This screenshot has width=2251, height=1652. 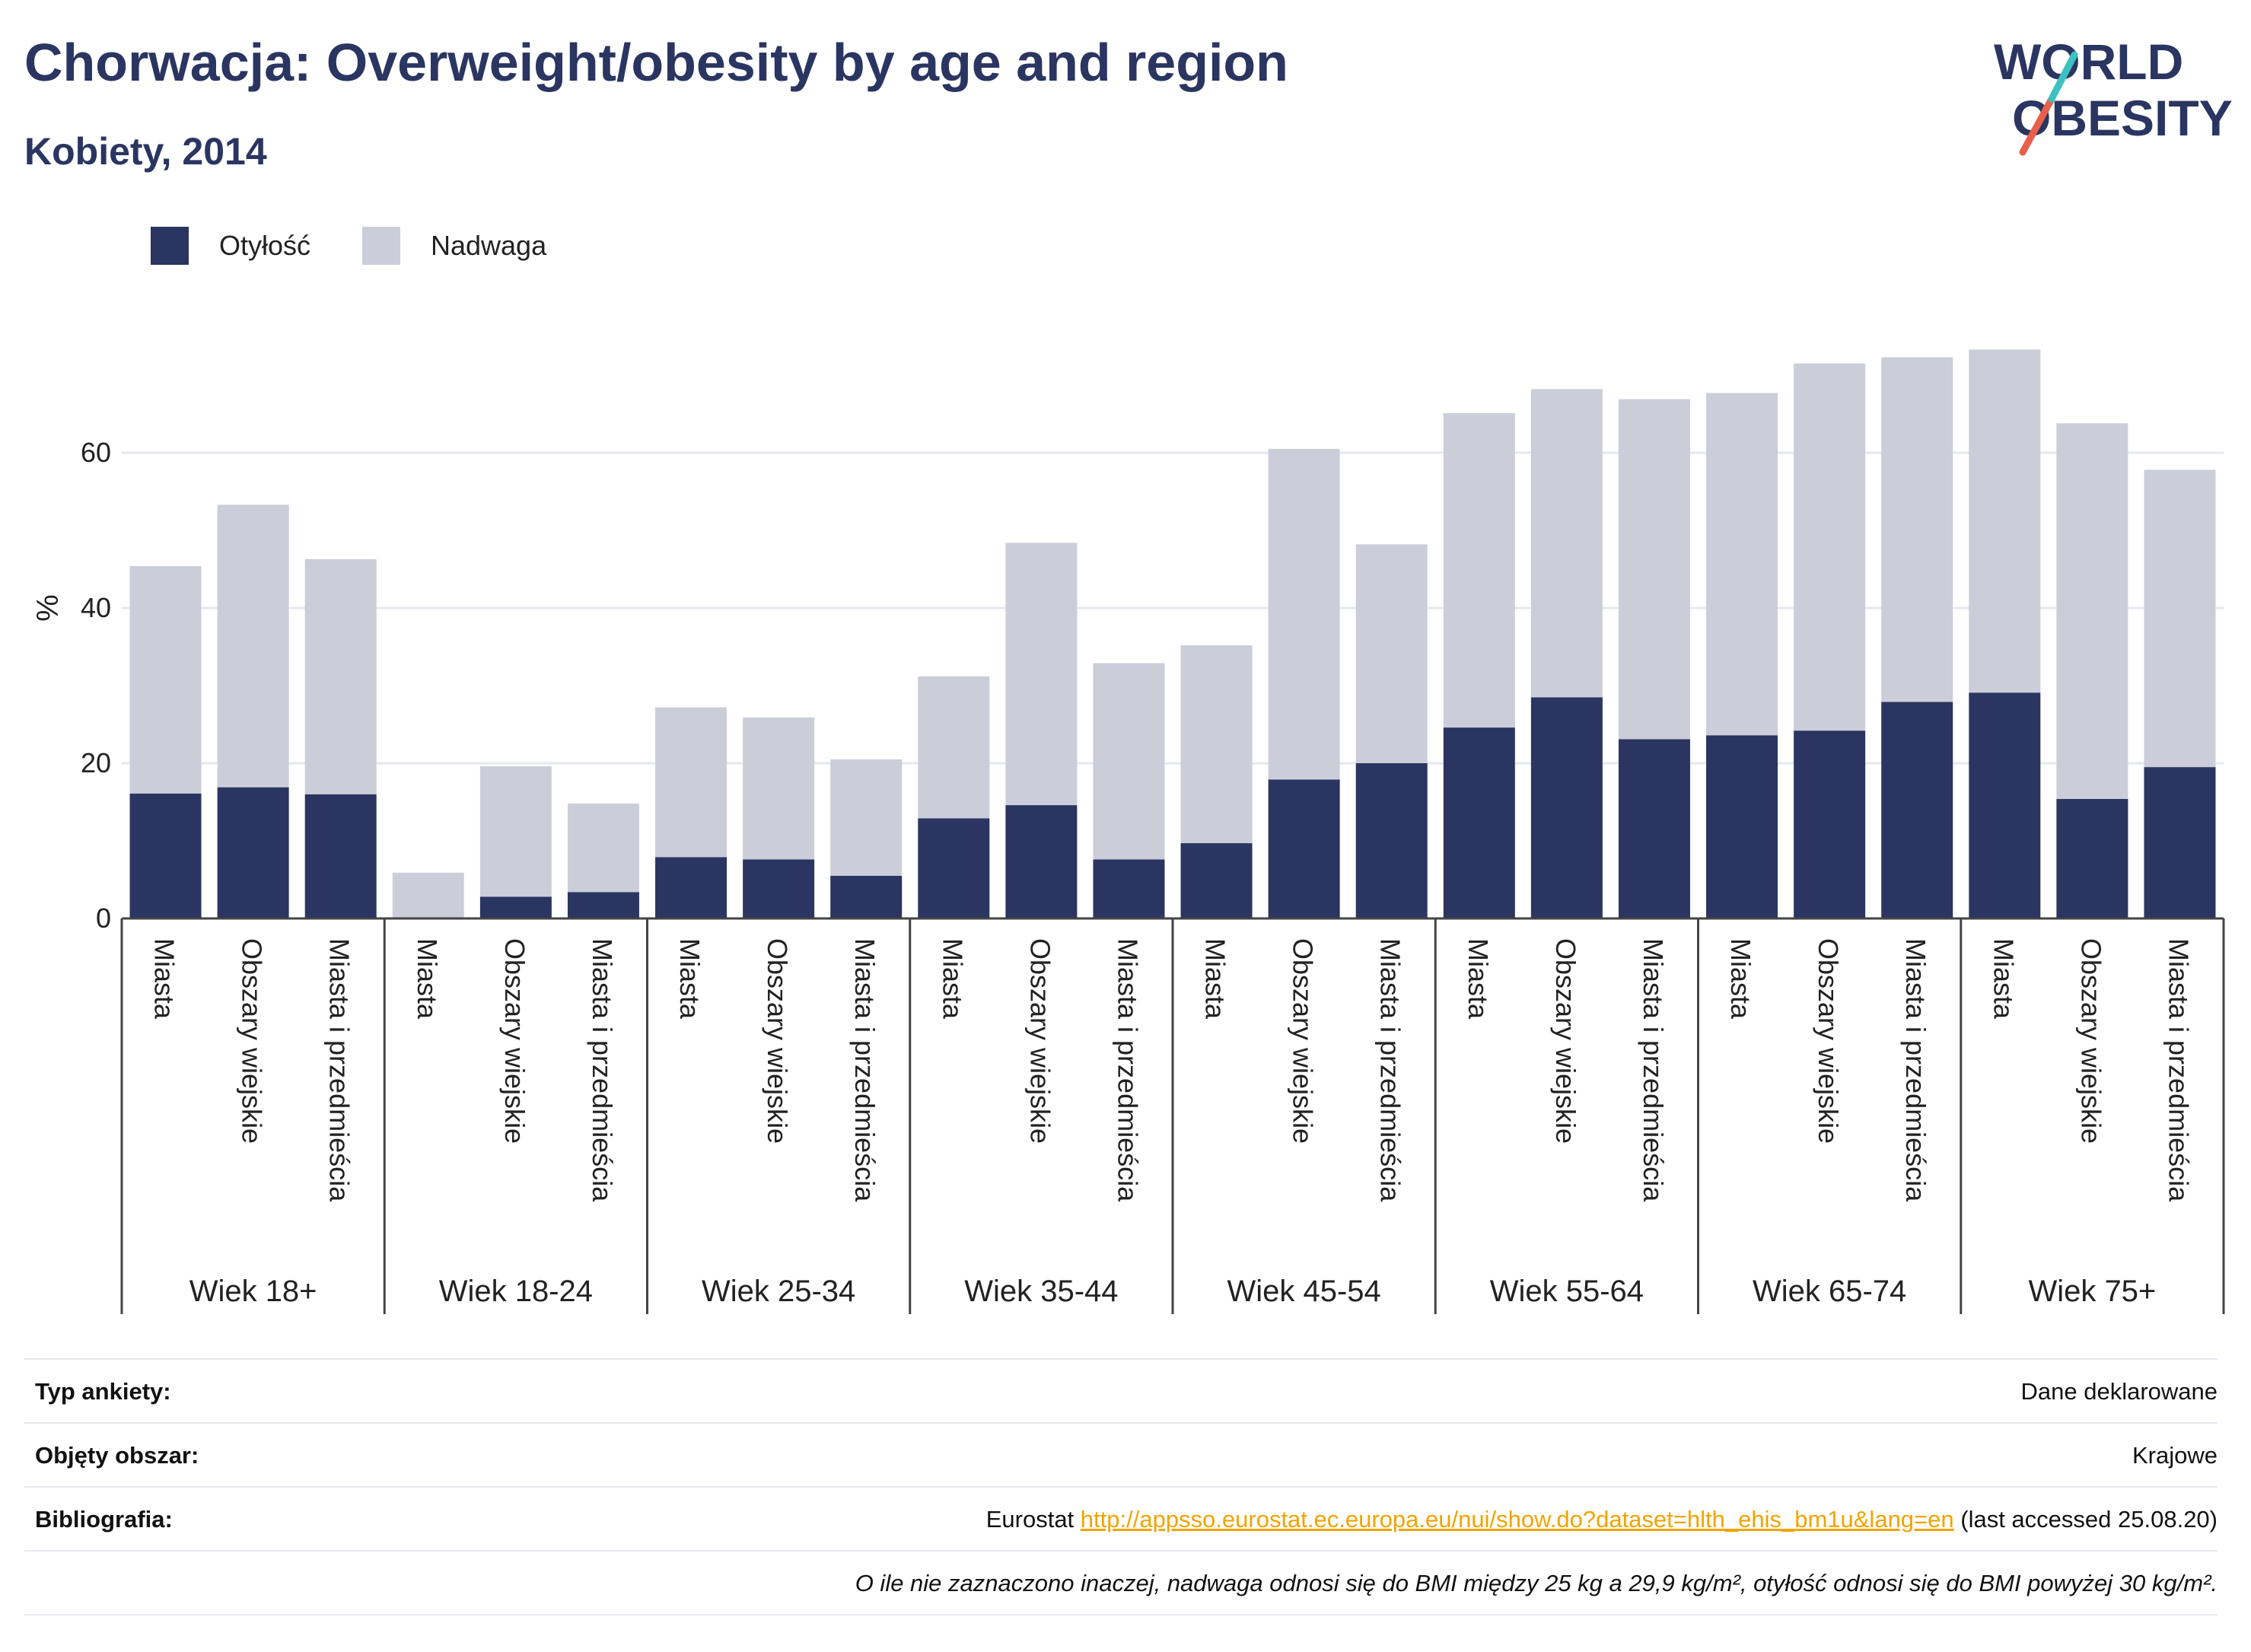 I want to click on x-group-label: Wiek 55-64, so click(x=1567, y=1291).